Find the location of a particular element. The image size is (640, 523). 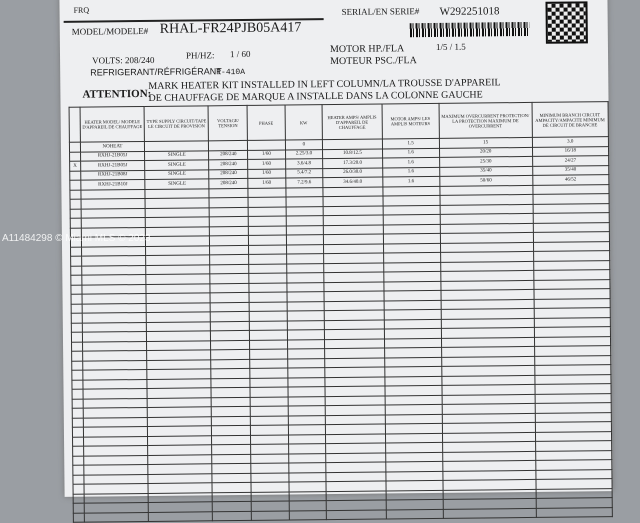

table-cell: 1.5 is located at coordinates (410, 143).